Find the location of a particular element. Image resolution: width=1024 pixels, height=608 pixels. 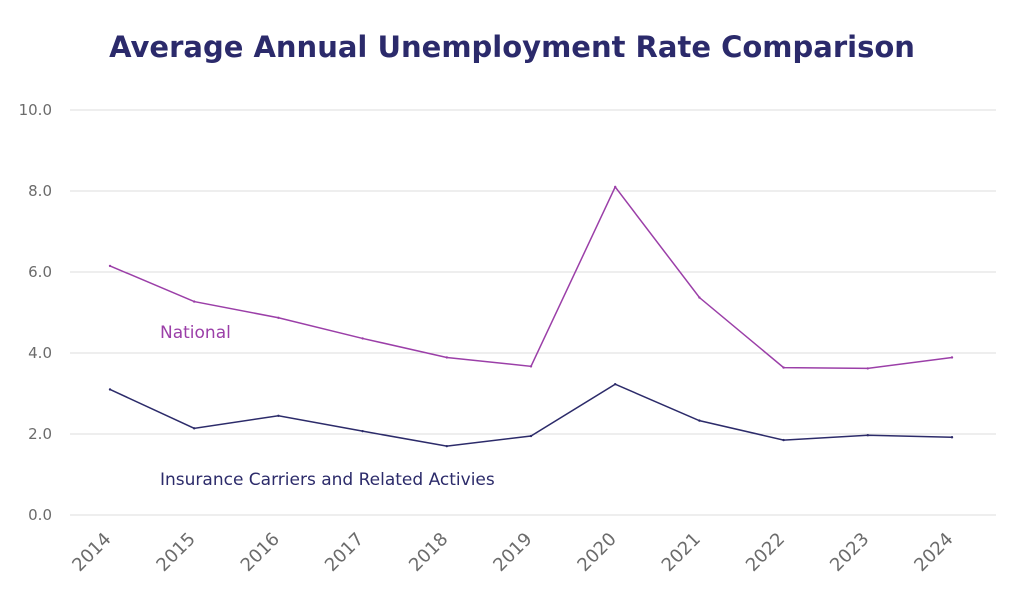

x-tick-label-10: 2024 is located at coordinates (933, 552).